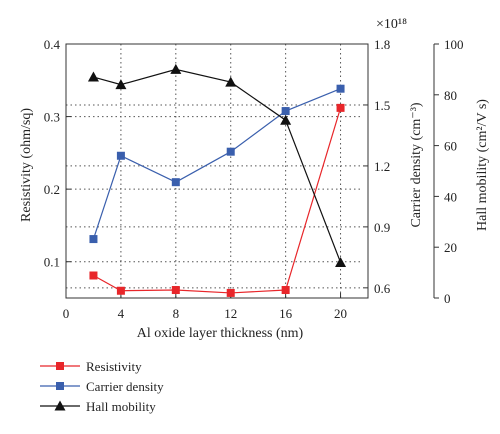 This screenshot has height=434, width=500. Describe the element at coordinates (450, 196) in the screenshot. I see `right2-y-tick-label: 40` at that location.